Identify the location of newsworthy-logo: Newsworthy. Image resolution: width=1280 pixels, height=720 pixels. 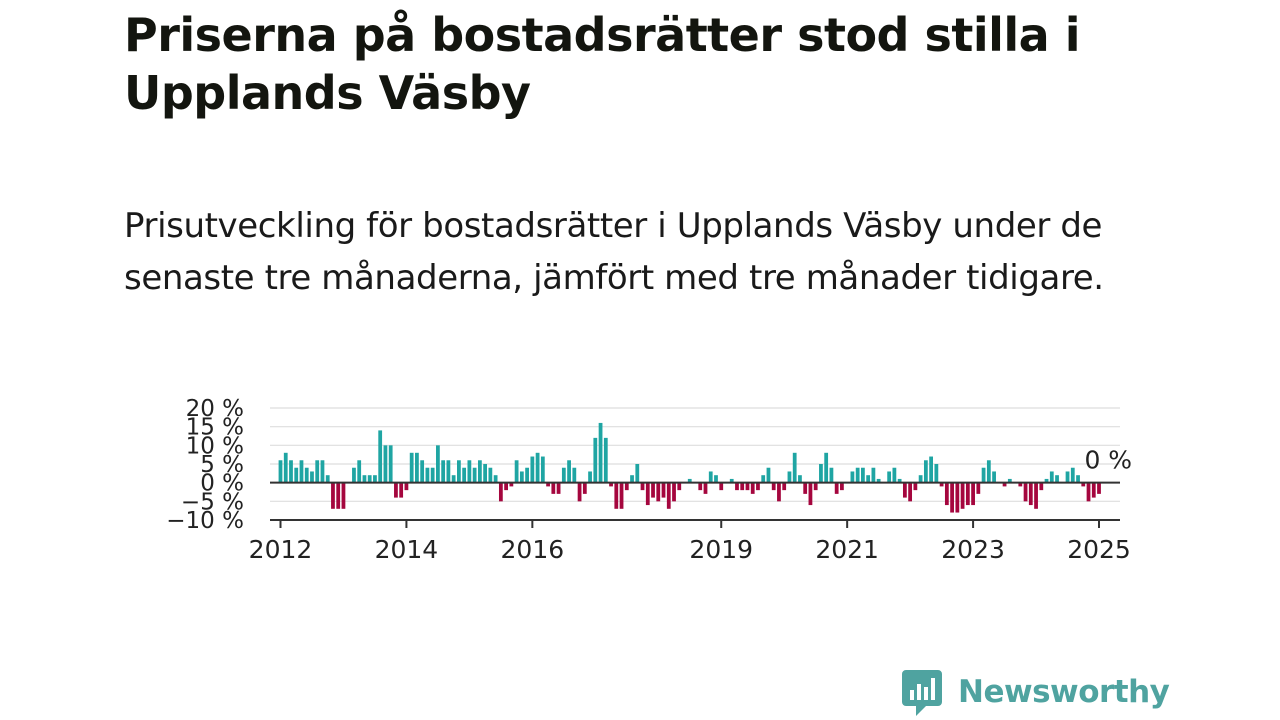
(1036, 692).